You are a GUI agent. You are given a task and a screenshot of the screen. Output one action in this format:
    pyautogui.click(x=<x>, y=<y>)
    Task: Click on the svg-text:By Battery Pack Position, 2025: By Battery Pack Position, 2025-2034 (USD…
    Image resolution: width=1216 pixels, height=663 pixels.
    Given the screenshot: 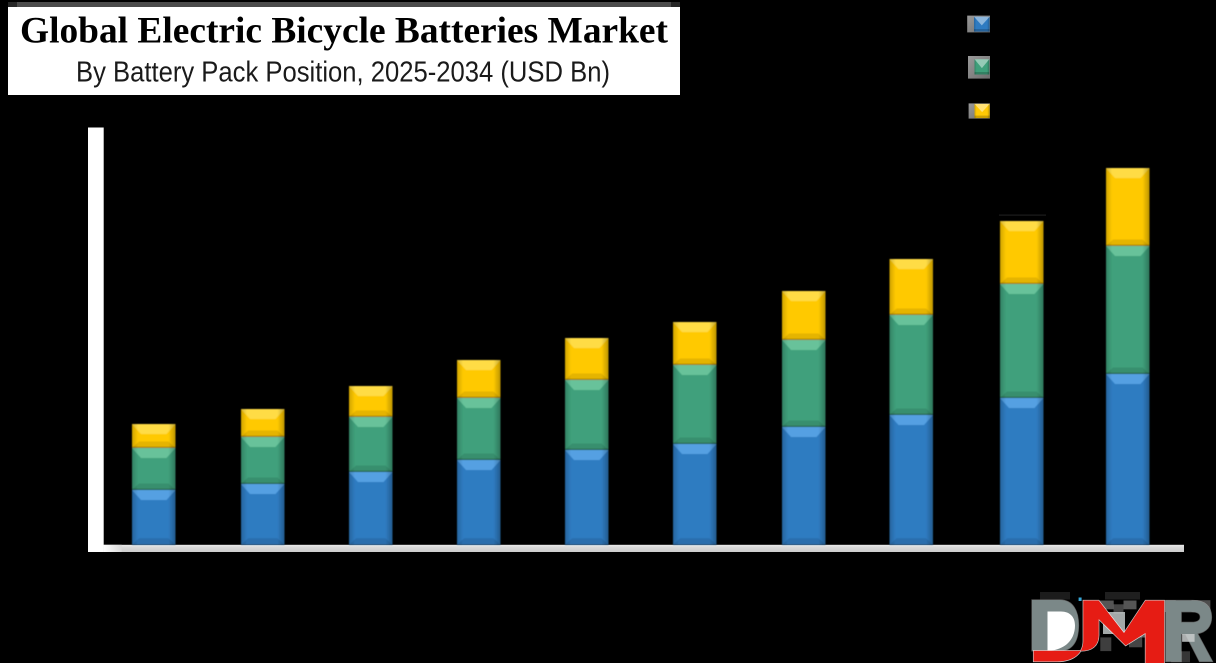 What is the action you would take?
    pyautogui.click(x=343, y=72)
    